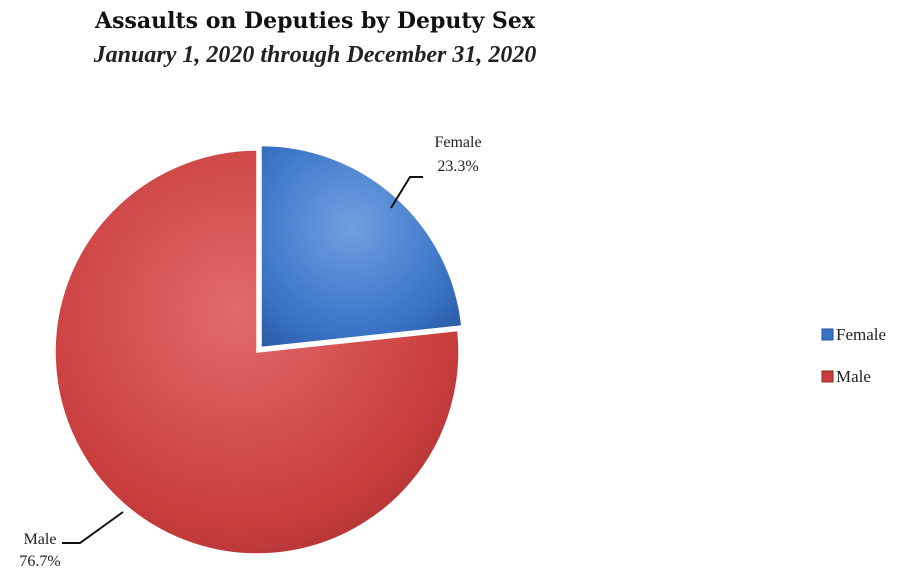 The image size is (899, 571). Describe the element at coordinates (457, 154) in the screenshot. I see `data-label-female: Female 23.3%` at that location.